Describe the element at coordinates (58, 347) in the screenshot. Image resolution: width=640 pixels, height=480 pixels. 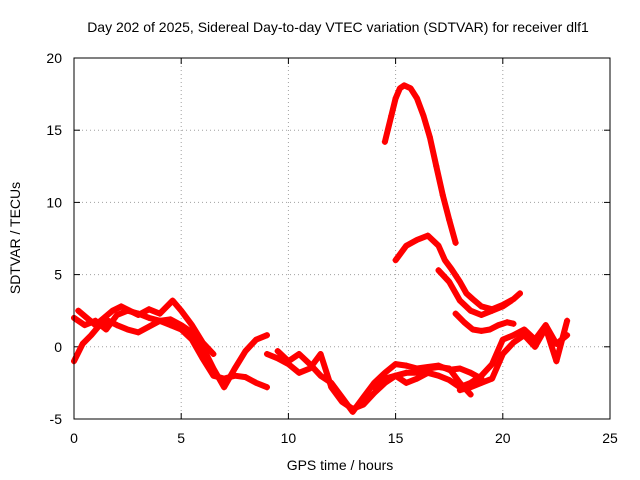
I see `y-tick-label: 0` at that location.